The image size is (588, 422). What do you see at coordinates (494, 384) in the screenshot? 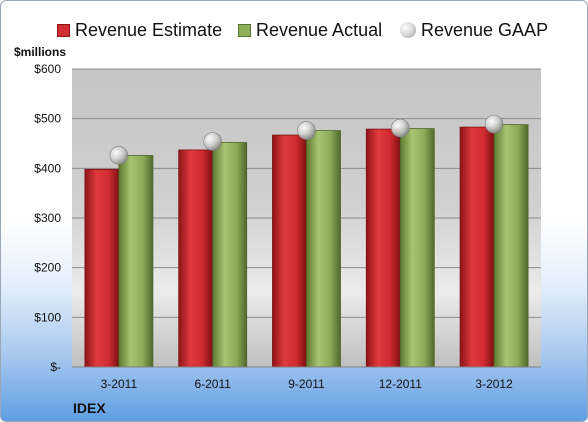
I see `x-tick-label: 3-2012` at bounding box center [494, 384].